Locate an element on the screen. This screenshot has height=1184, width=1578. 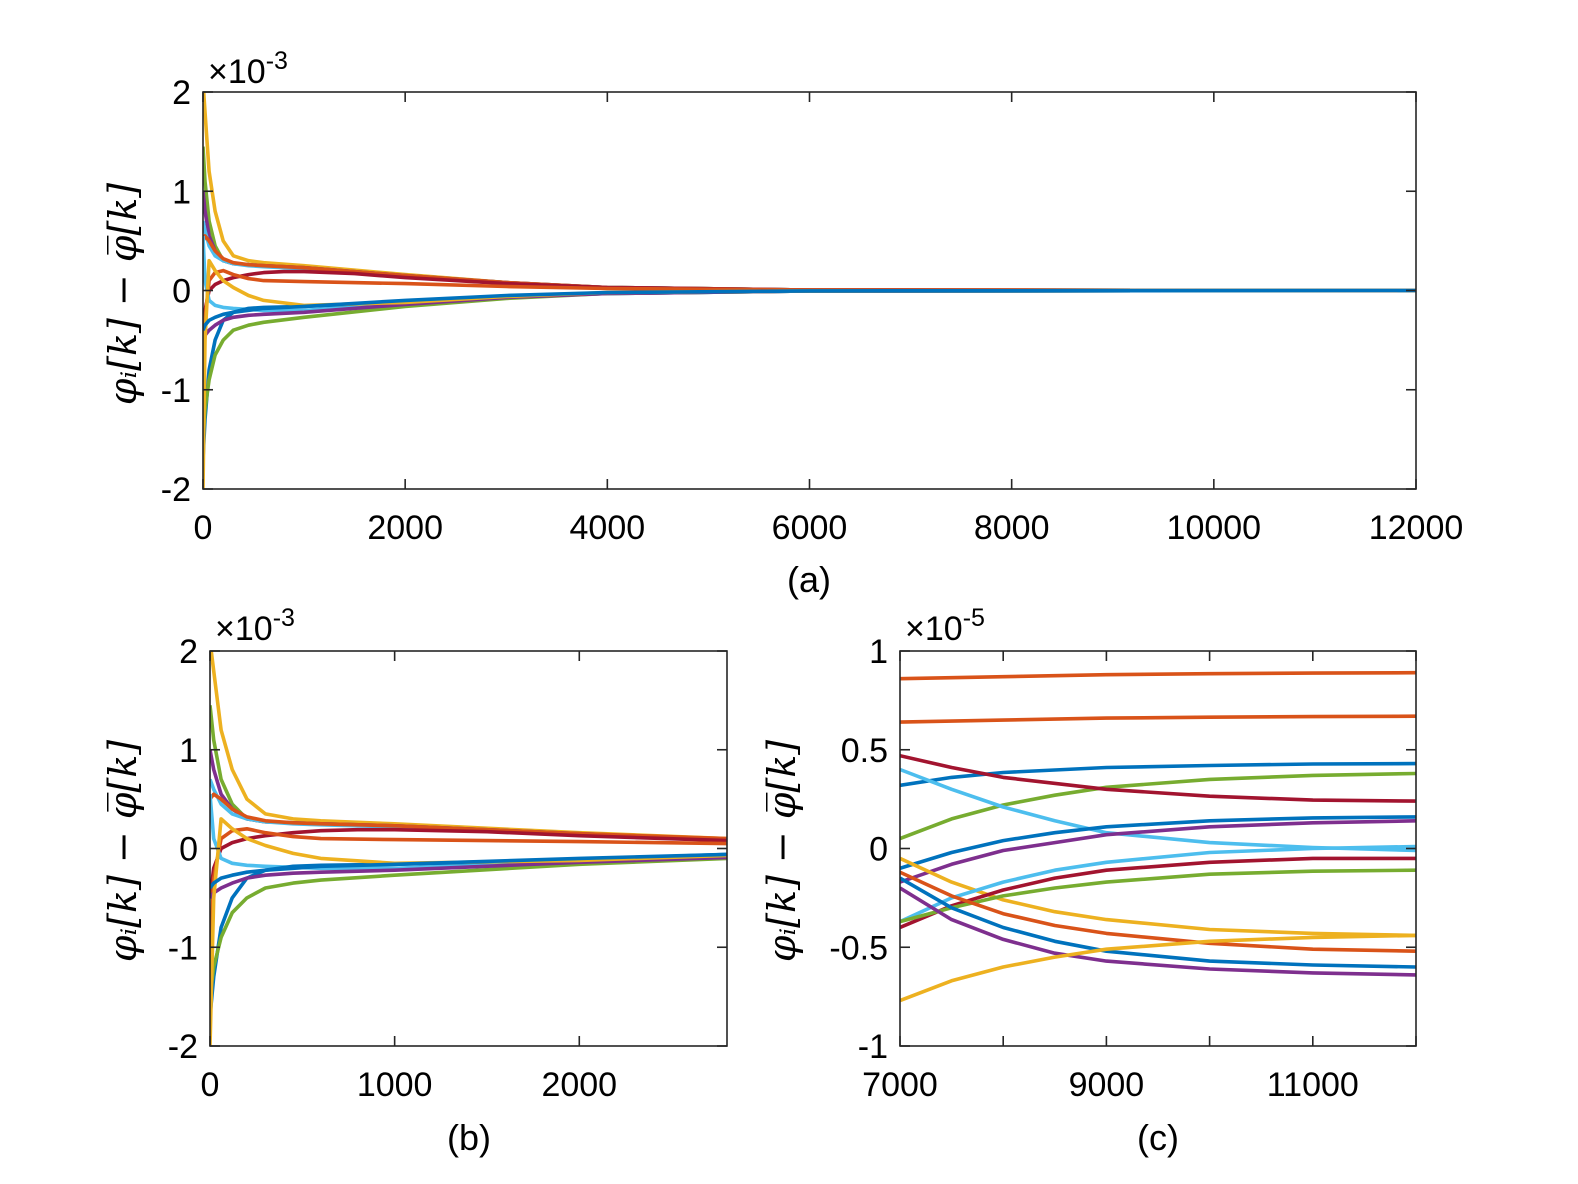
panel-b-ylabel: φᵢ[k] − φ̅[k] is located at coordinates (123, 851).